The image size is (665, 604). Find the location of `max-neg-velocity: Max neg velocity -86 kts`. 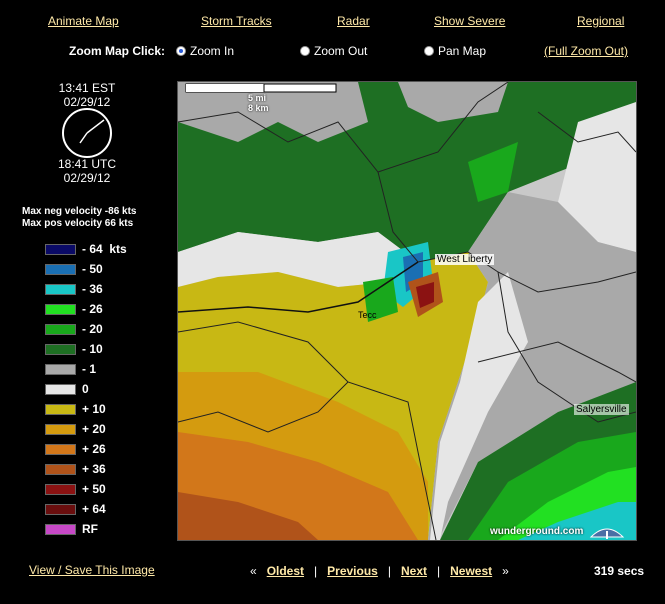

max-neg-velocity: Max neg velocity -86 kts is located at coordinates (79, 211).